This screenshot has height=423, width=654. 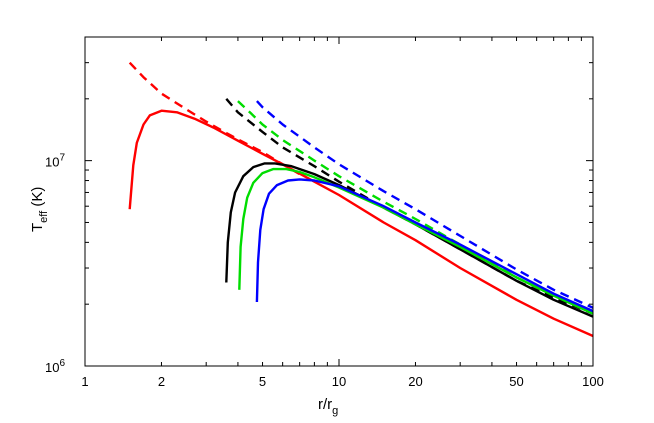 I want to click on y-axis-label-sub: eff, so click(x=44, y=216).